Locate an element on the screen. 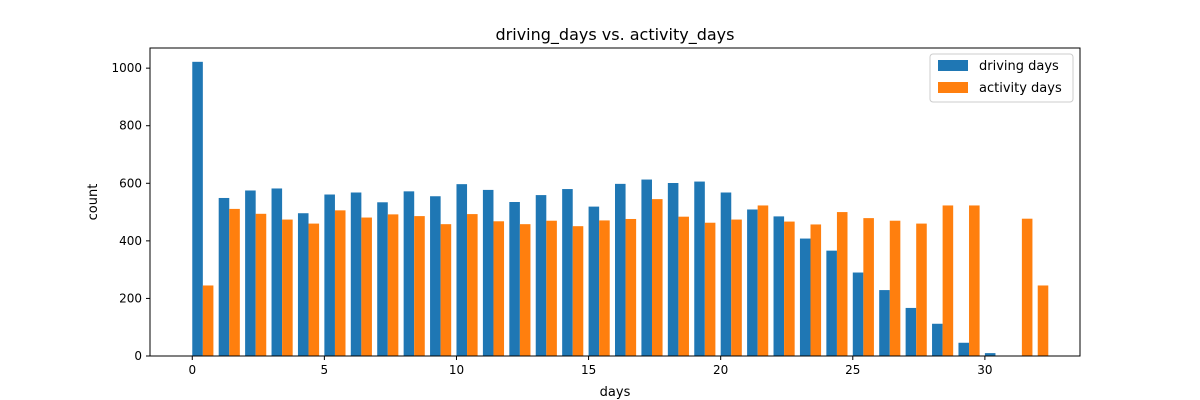 This screenshot has height=400, width=1200. y-tick-label-200: 200 is located at coordinates (130, 298).